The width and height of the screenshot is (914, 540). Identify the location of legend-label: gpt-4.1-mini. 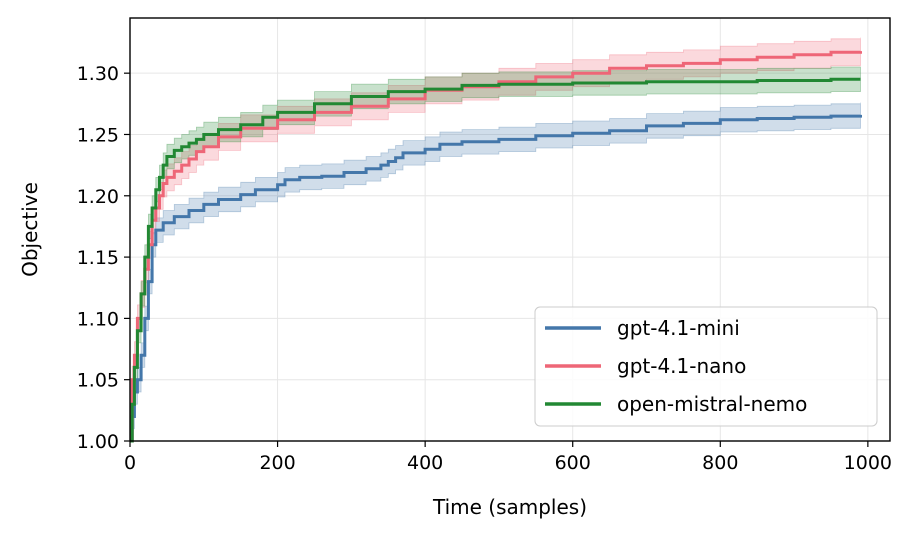
(678, 328).